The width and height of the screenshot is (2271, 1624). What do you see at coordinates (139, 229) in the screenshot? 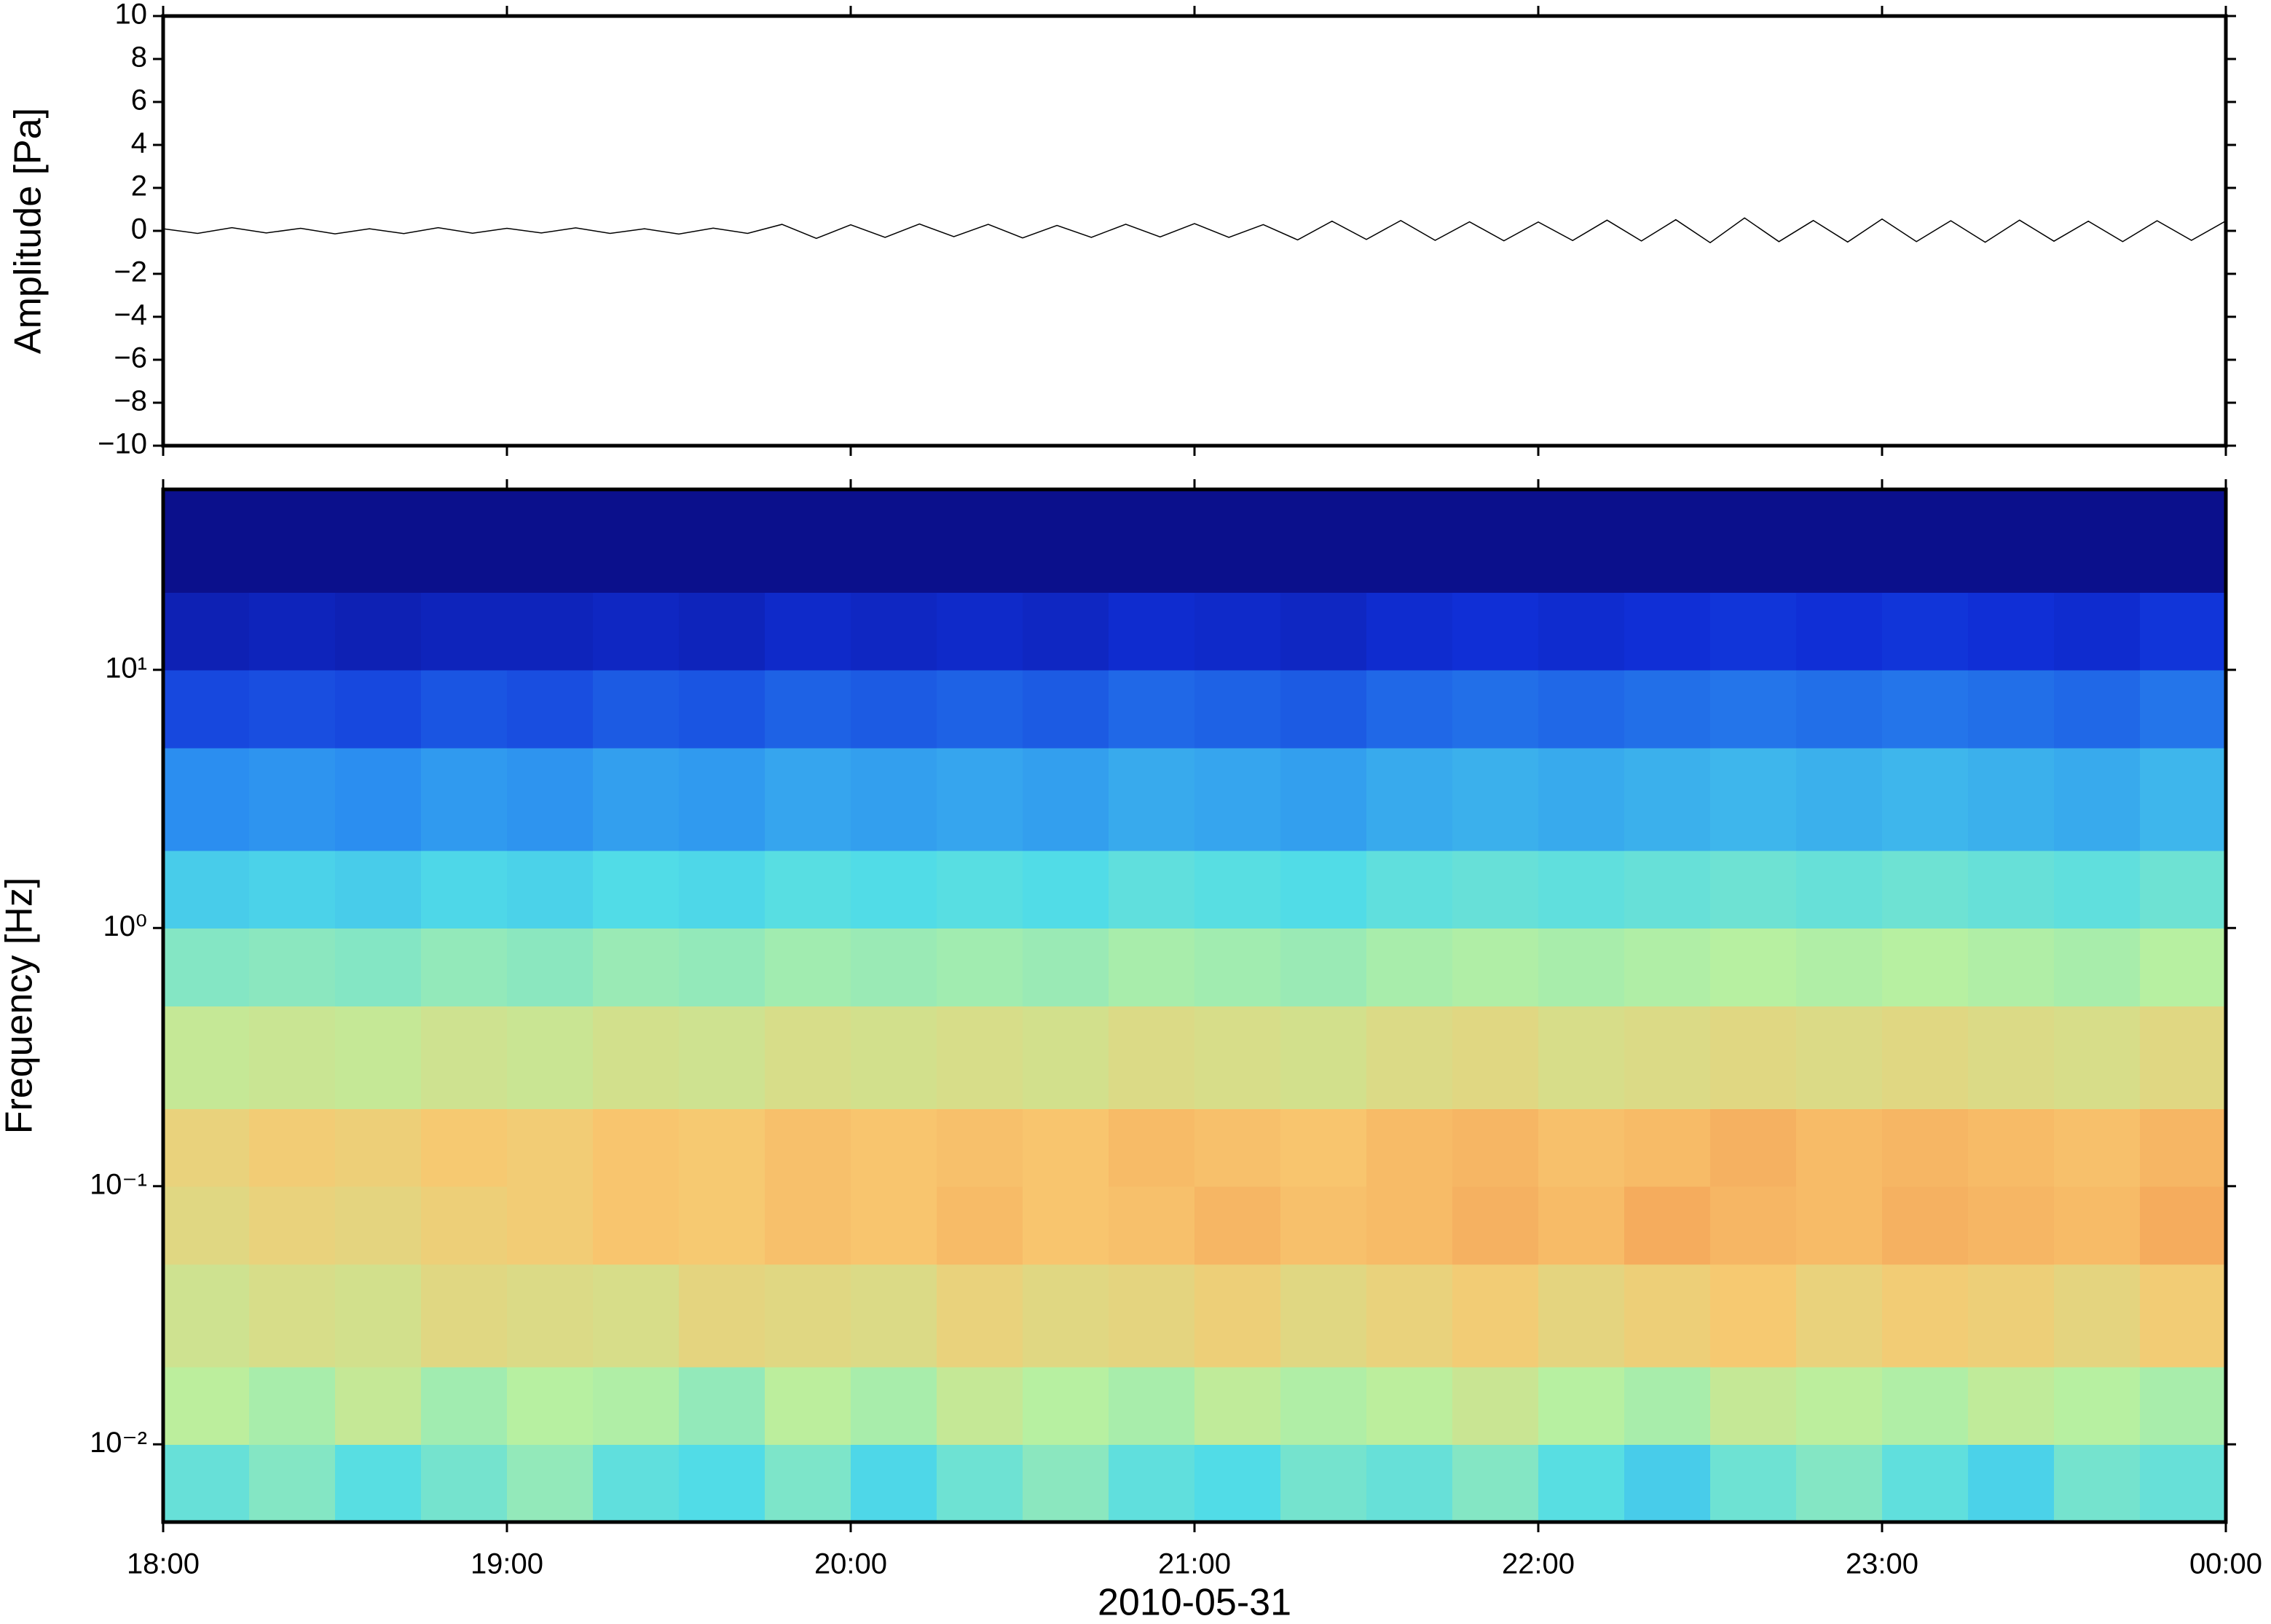
I see `y-tick-label: 0` at bounding box center [139, 229].